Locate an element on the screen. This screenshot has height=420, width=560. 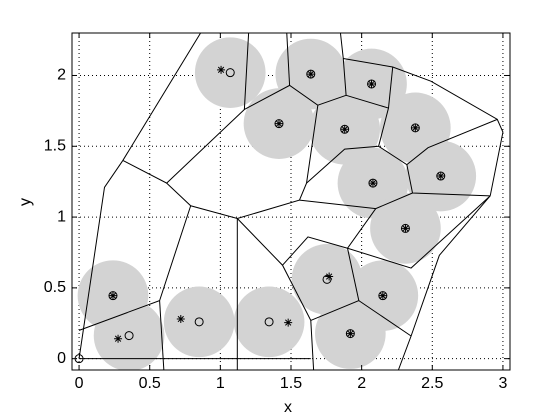
x-tick-label: 2 is located at coordinates (361, 383).